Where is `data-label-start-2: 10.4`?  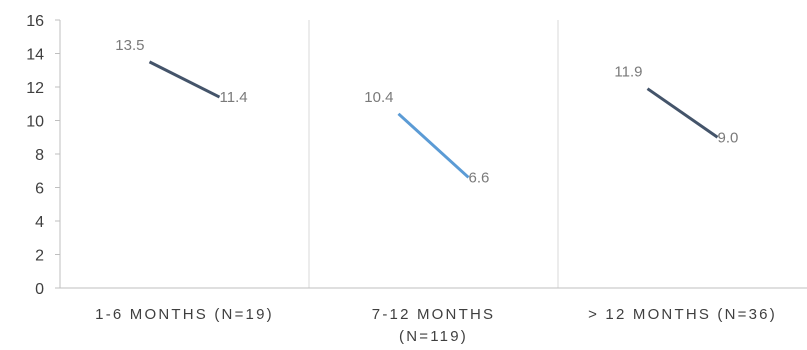
data-label-start-2: 10.4 is located at coordinates (378, 97).